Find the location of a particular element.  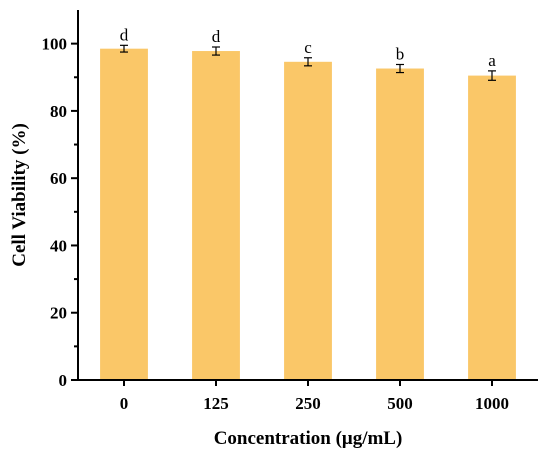

significance-labels-group: d d c b a is located at coordinates (308, 47).